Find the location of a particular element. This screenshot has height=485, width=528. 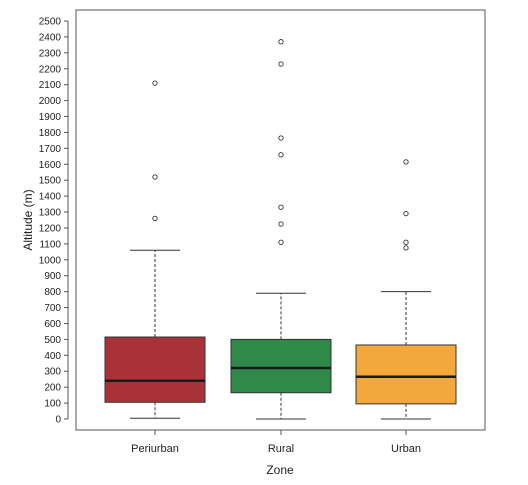

y-tick-label: 1300 is located at coordinates (50, 213).